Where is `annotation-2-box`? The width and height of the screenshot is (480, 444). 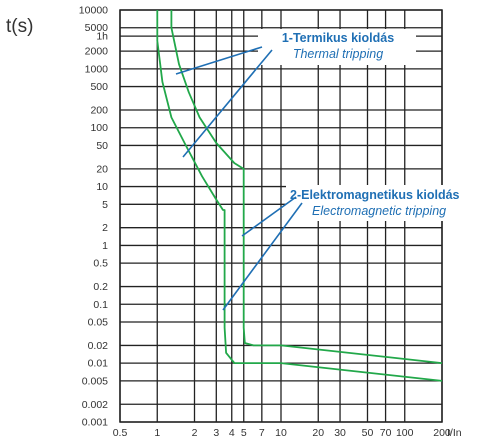 annotation-2-box is located at coordinates (383, 203).